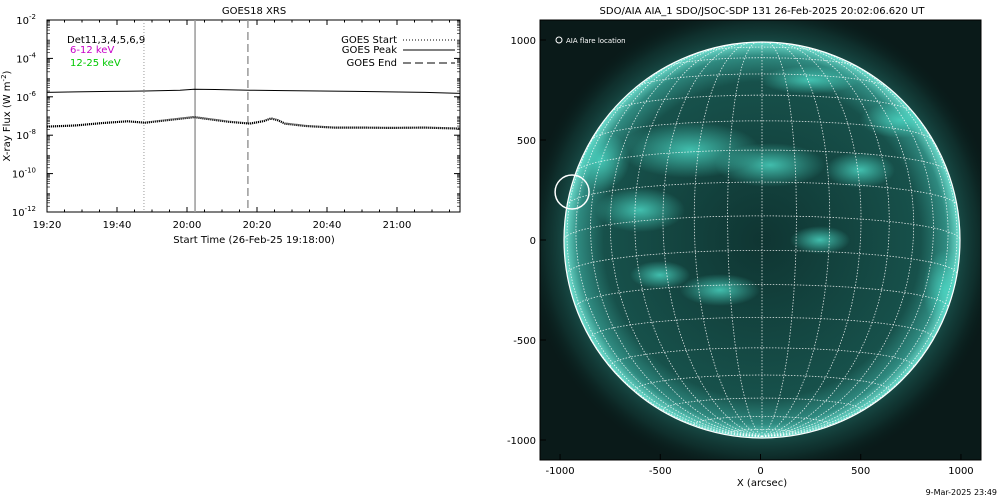 The height and width of the screenshot is (500, 1000). I want to click on aia-y-tick-label: 1000, so click(523, 41).